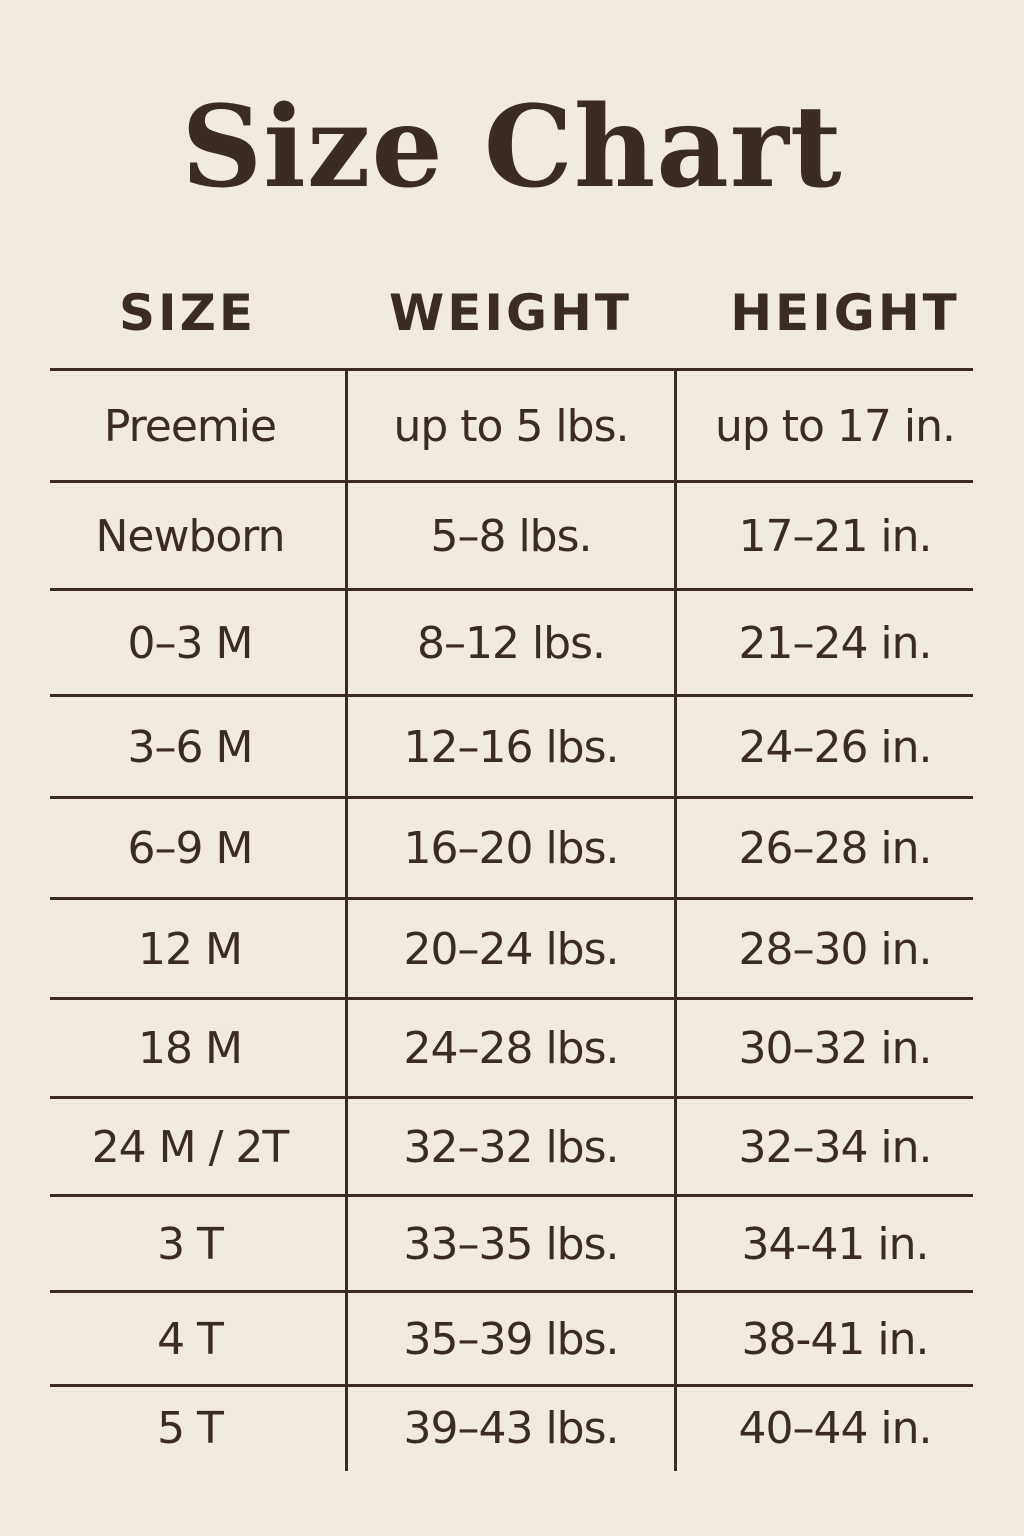 The width and height of the screenshot is (1024, 1536). I want to click on header-height: HEIGHT, so click(845, 313).